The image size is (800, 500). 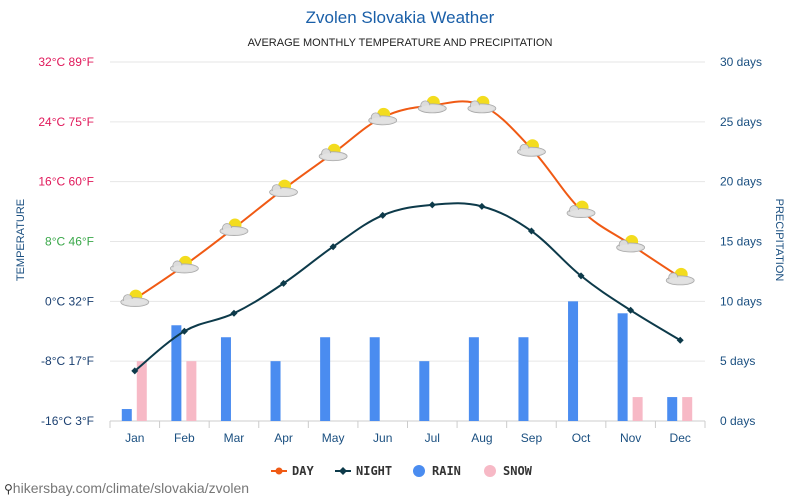 I want to click on y-tick-right: 20 days, so click(x=741, y=182).